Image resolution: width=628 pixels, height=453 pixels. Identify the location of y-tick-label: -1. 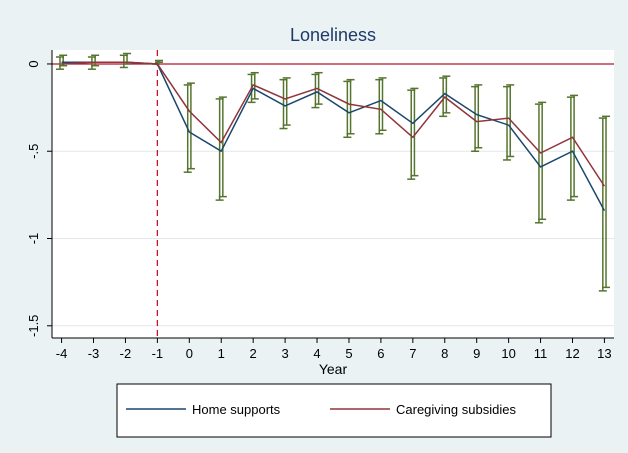
(33, 239).